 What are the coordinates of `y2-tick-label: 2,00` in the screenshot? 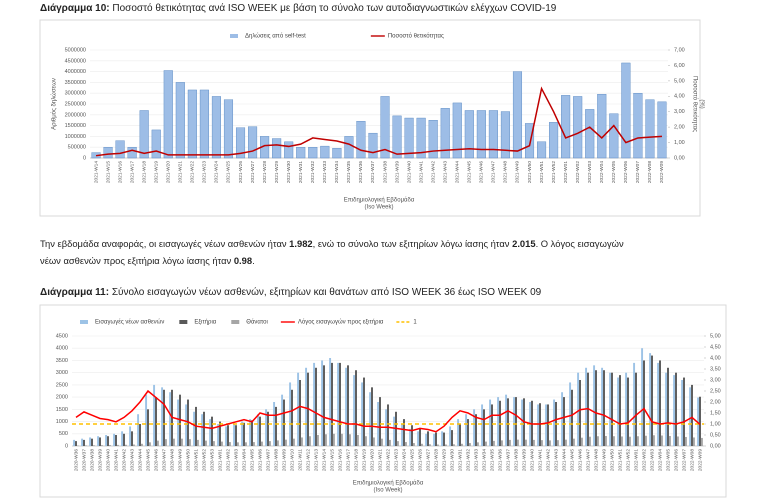 It's located at (715, 402).